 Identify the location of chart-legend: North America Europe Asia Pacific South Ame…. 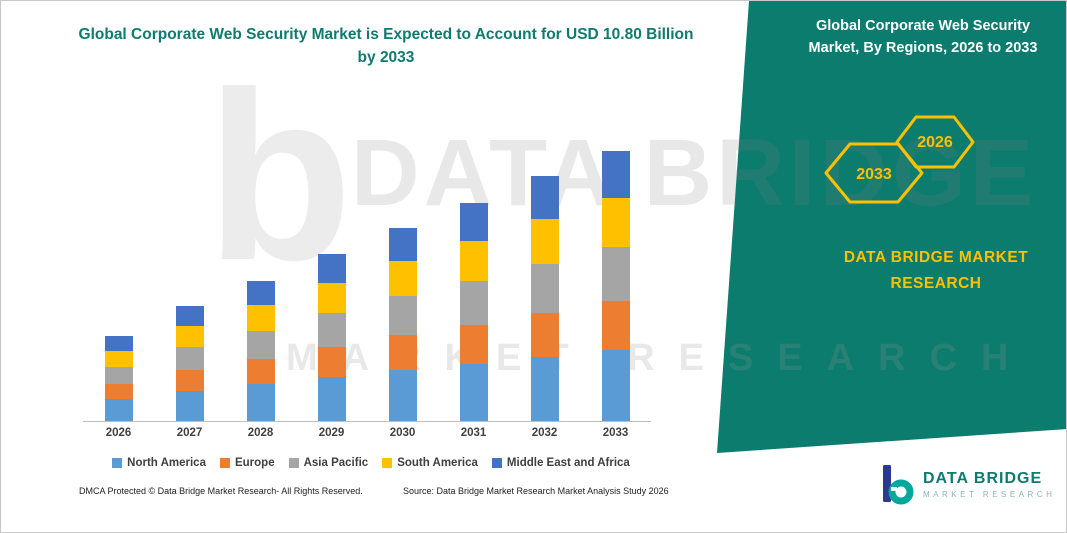
(371, 463).